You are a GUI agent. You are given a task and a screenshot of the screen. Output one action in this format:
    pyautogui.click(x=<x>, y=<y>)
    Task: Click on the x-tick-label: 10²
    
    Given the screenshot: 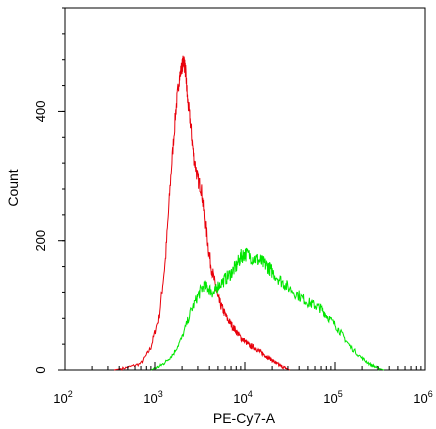 What is the action you would take?
    pyautogui.click(x=62, y=397)
    